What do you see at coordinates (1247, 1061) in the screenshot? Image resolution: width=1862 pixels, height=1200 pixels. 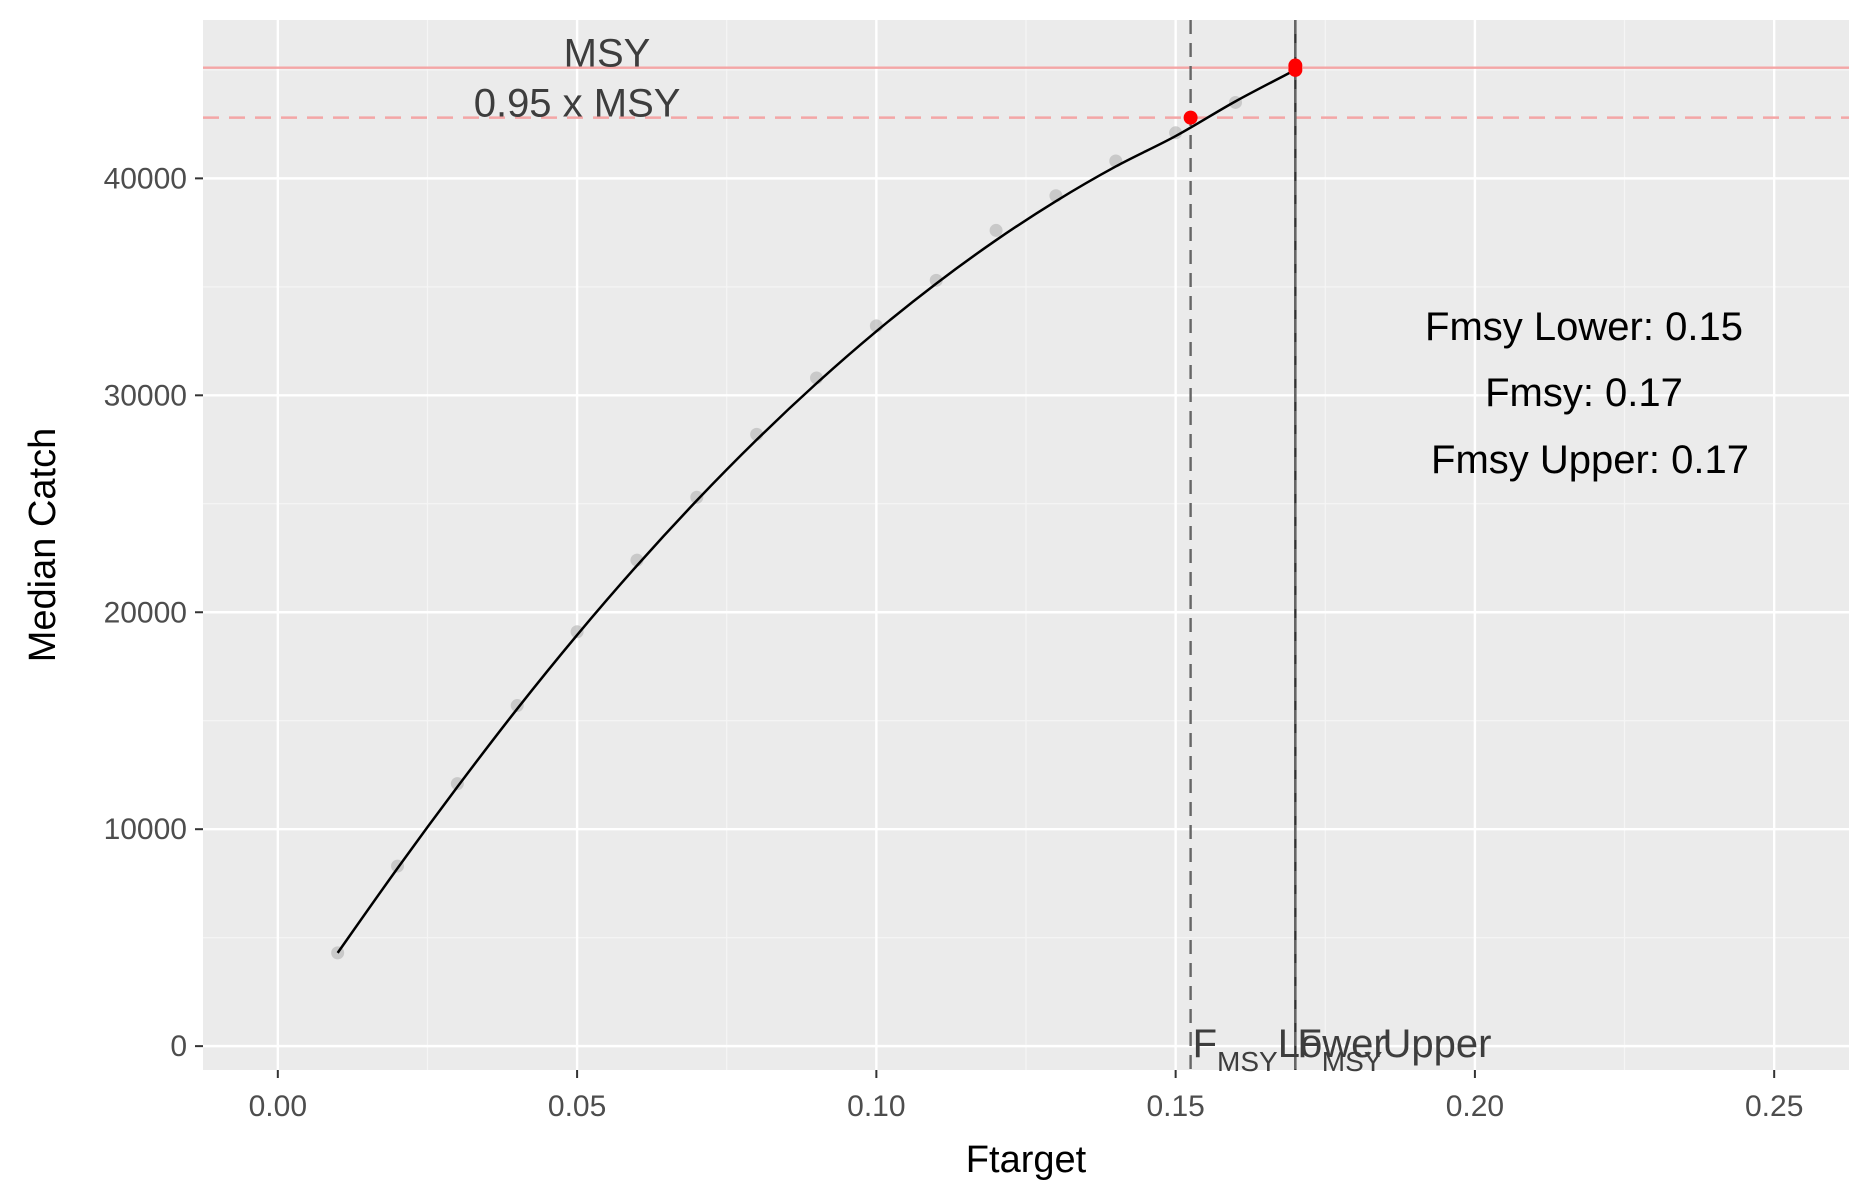 I see `fmsy-lower-sub: MSY` at bounding box center [1247, 1061].